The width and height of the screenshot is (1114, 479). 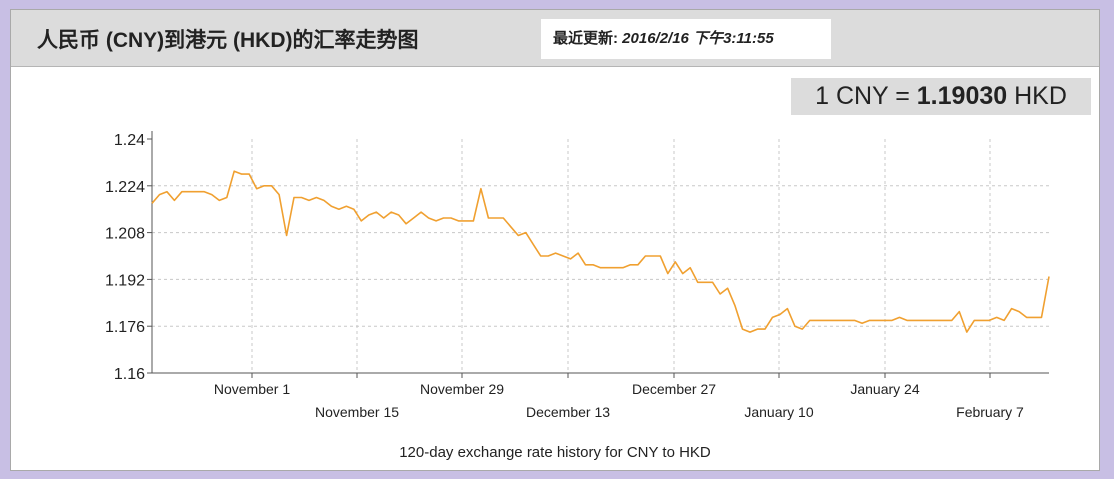 I want to click on rate-value: 1.19030, so click(x=962, y=96).